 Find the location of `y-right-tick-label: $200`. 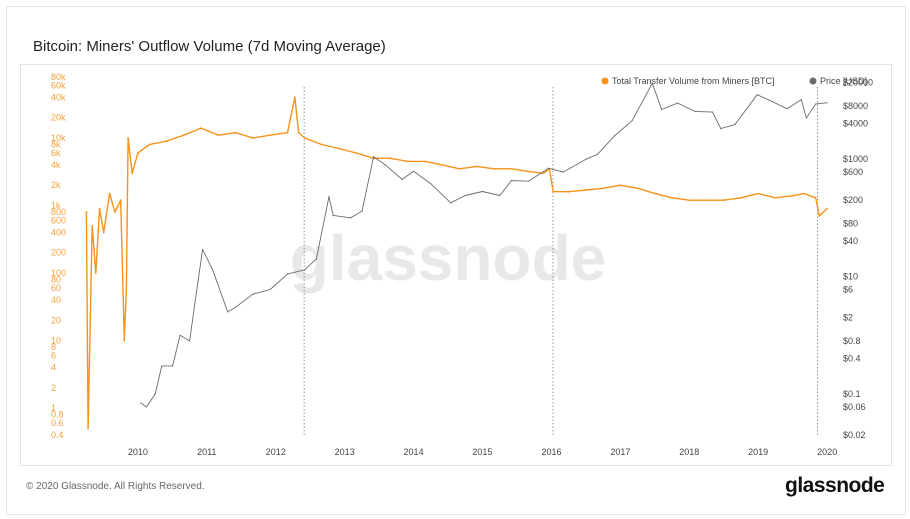

y-right-tick-label: $200 is located at coordinates (853, 200).